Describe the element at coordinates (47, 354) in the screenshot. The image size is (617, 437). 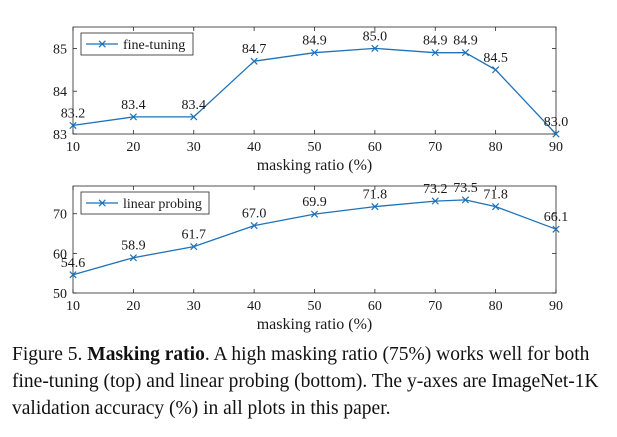
I see `caption-figure-label: Figure 5.` at that location.